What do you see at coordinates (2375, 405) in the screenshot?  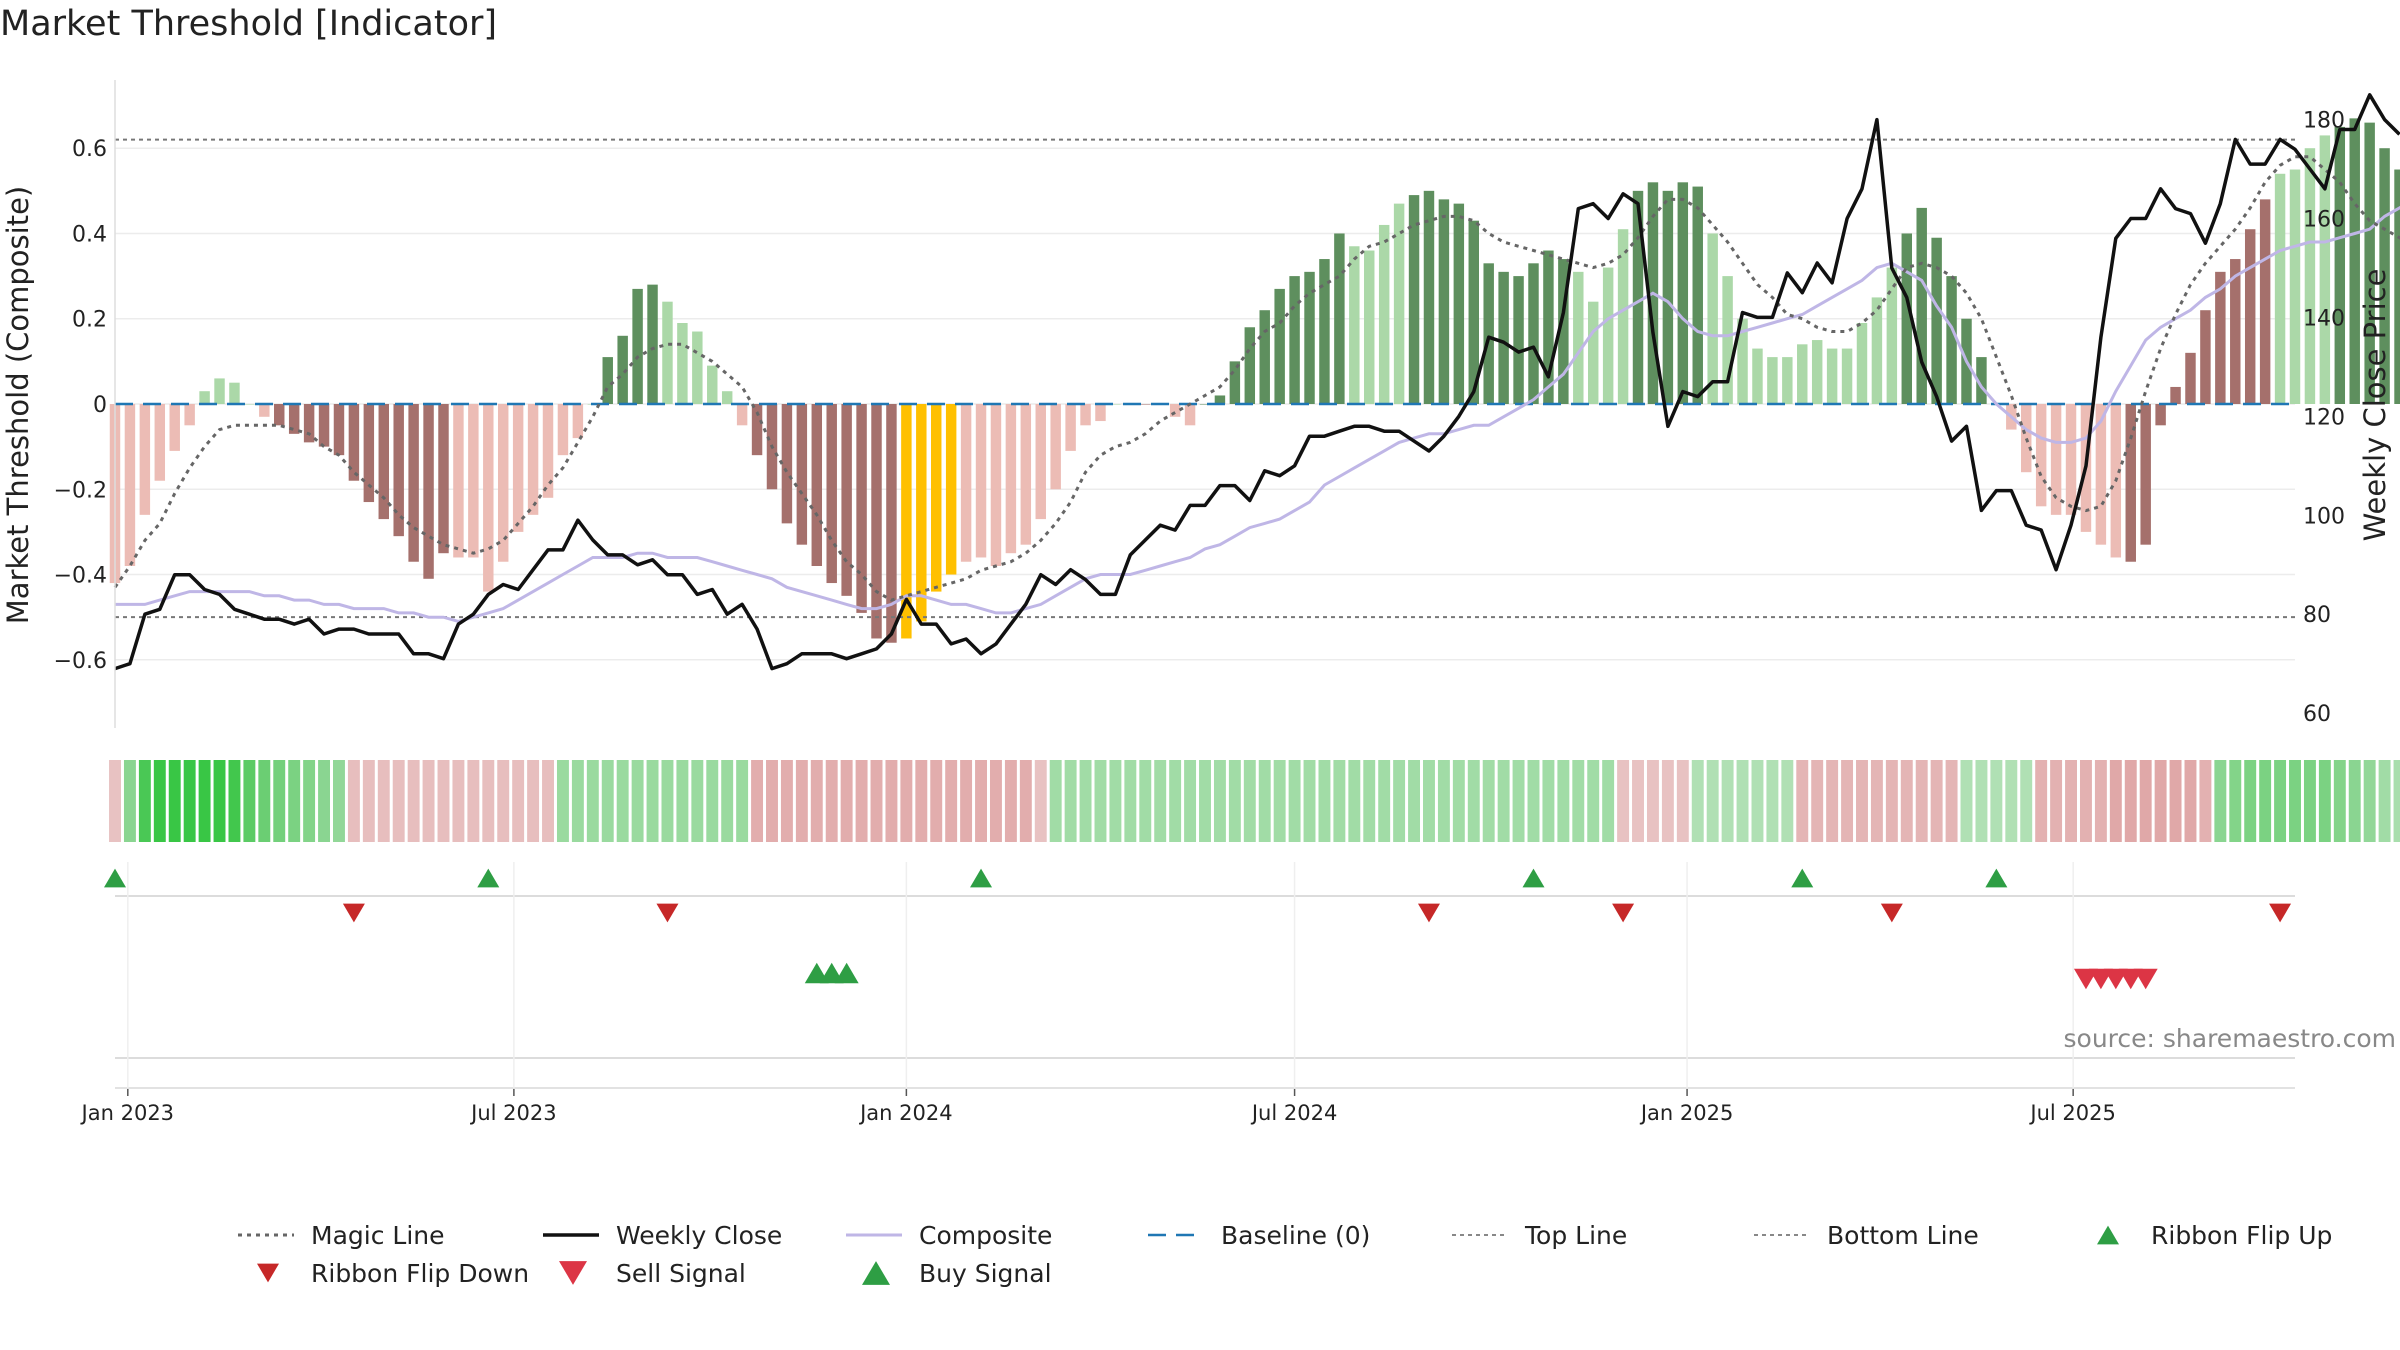 I see `y2-axis-label: Weekly Close Price` at bounding box center [2375, 405].